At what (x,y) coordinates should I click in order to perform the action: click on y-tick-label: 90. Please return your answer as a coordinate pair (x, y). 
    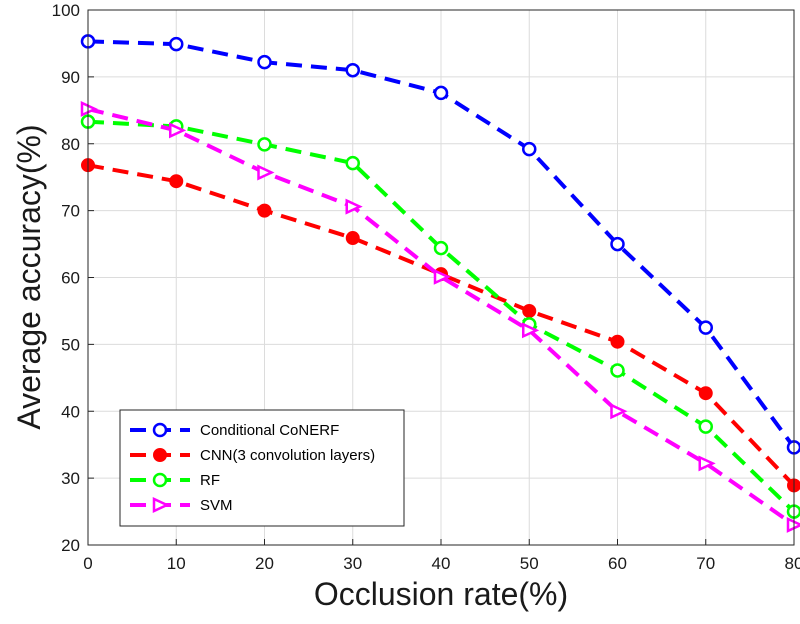
    Looking at the image, I should click on (70, 77).